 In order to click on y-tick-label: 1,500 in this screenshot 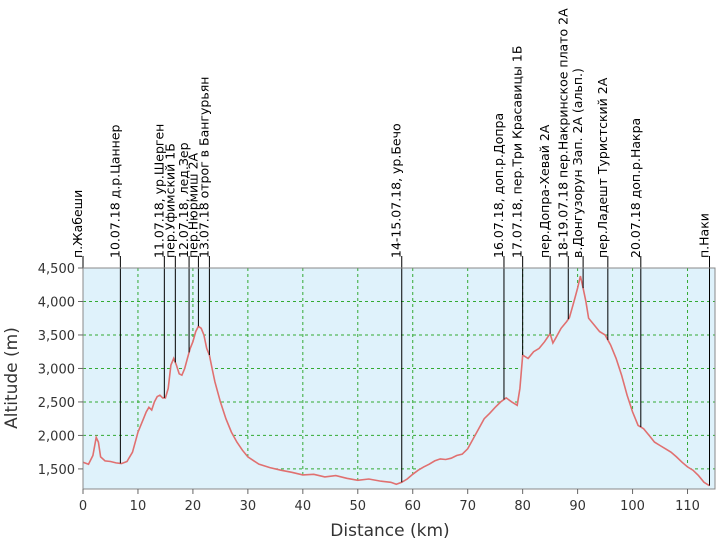, I will do `click(56, 470)`.